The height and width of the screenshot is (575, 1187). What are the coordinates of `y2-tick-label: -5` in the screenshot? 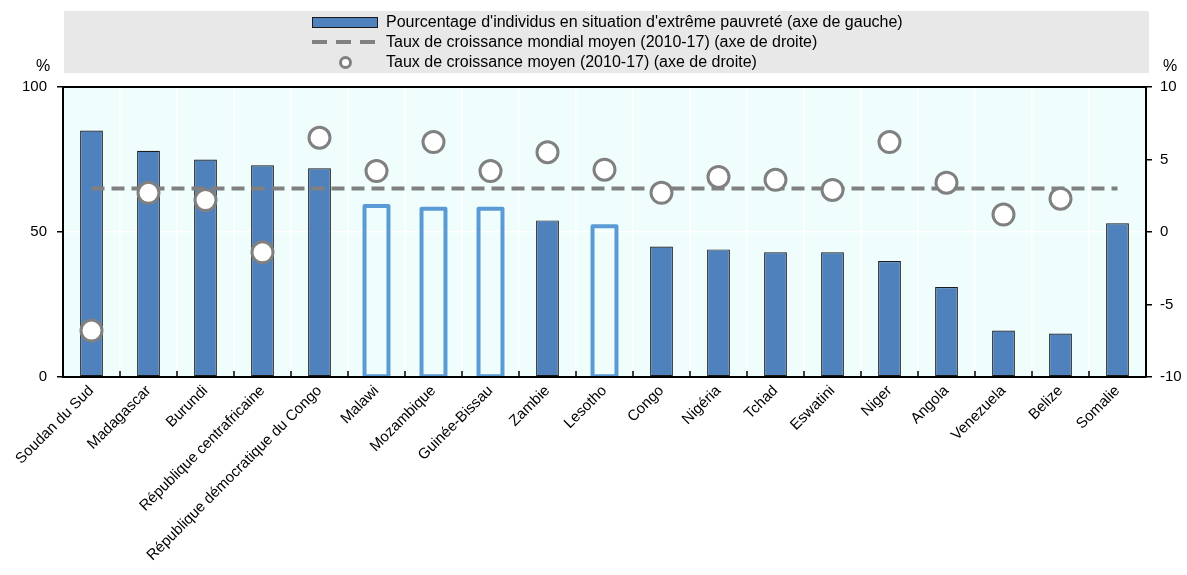 It's located at (1167, 303).